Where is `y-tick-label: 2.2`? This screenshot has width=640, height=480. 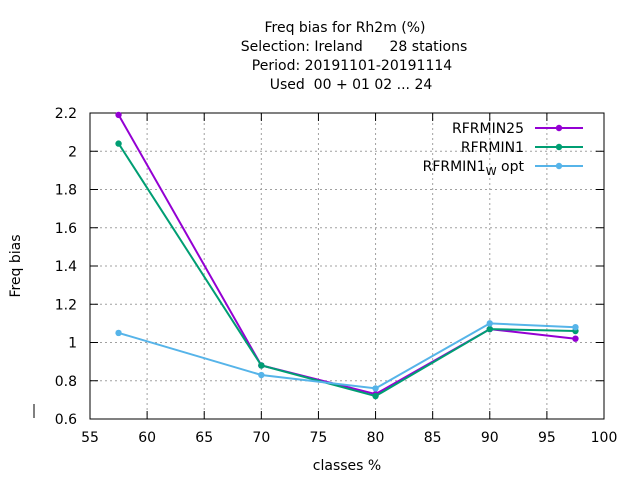 y-tick-label: 2.2 is located at coordinates (66, 114).